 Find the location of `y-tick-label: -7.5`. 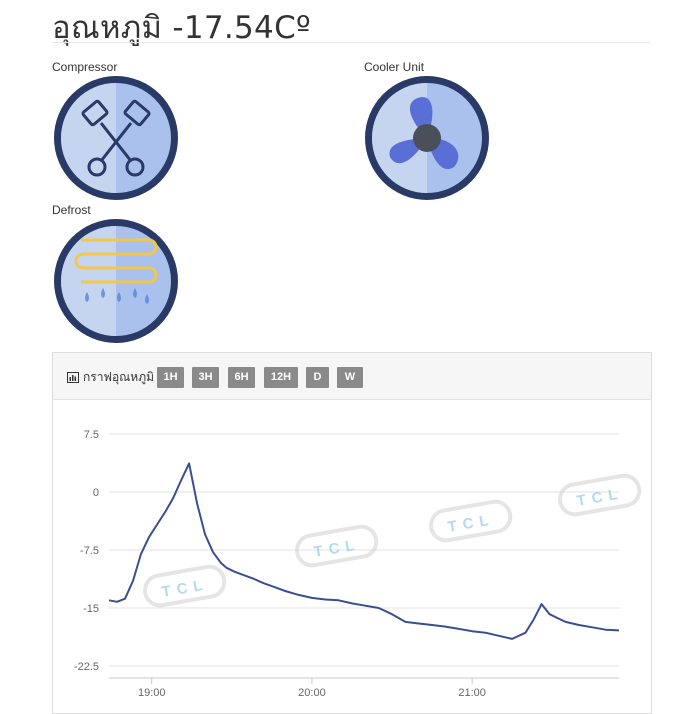

y-tick-label: -7.5 is located at coordinates (89, 551).